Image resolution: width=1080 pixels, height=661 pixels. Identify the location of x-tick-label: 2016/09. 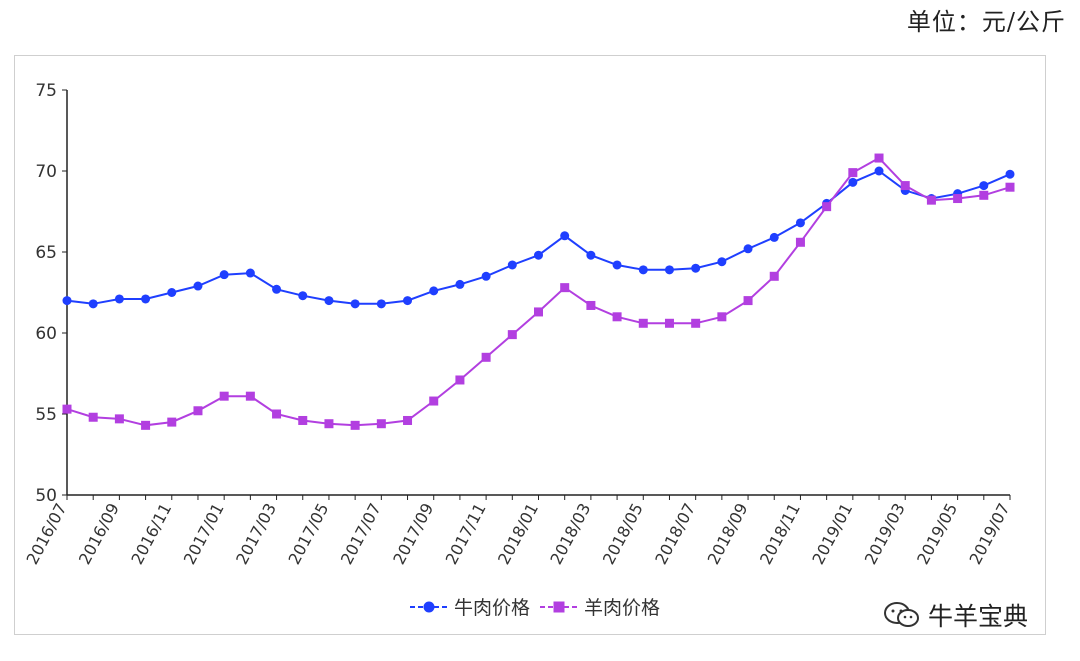
(99, 534).